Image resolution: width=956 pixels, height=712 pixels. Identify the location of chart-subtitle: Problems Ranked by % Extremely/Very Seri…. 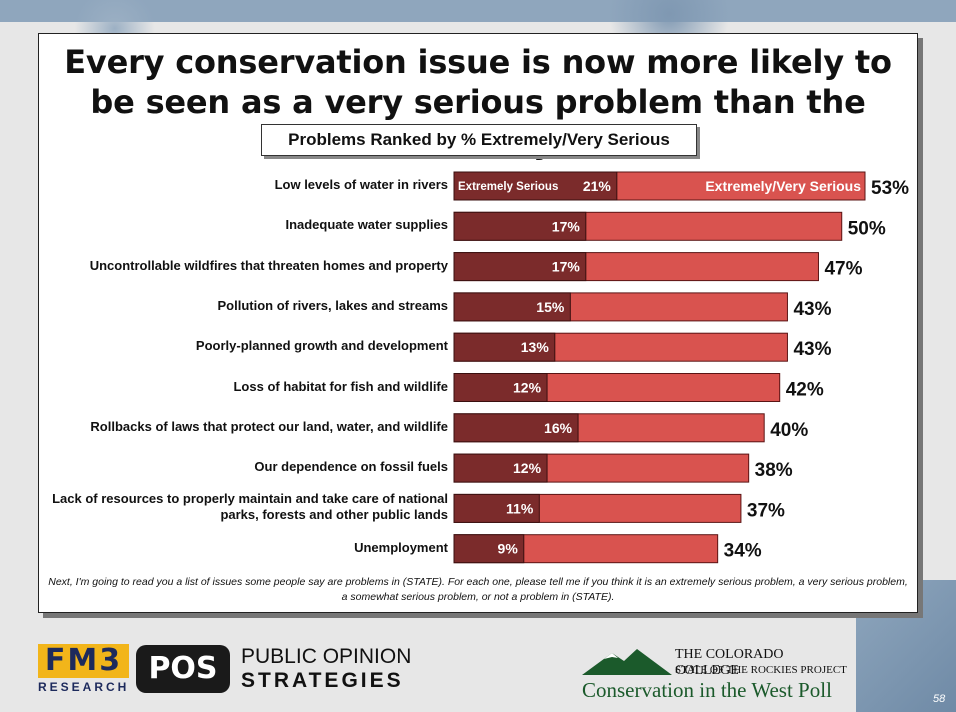
(479, 140).